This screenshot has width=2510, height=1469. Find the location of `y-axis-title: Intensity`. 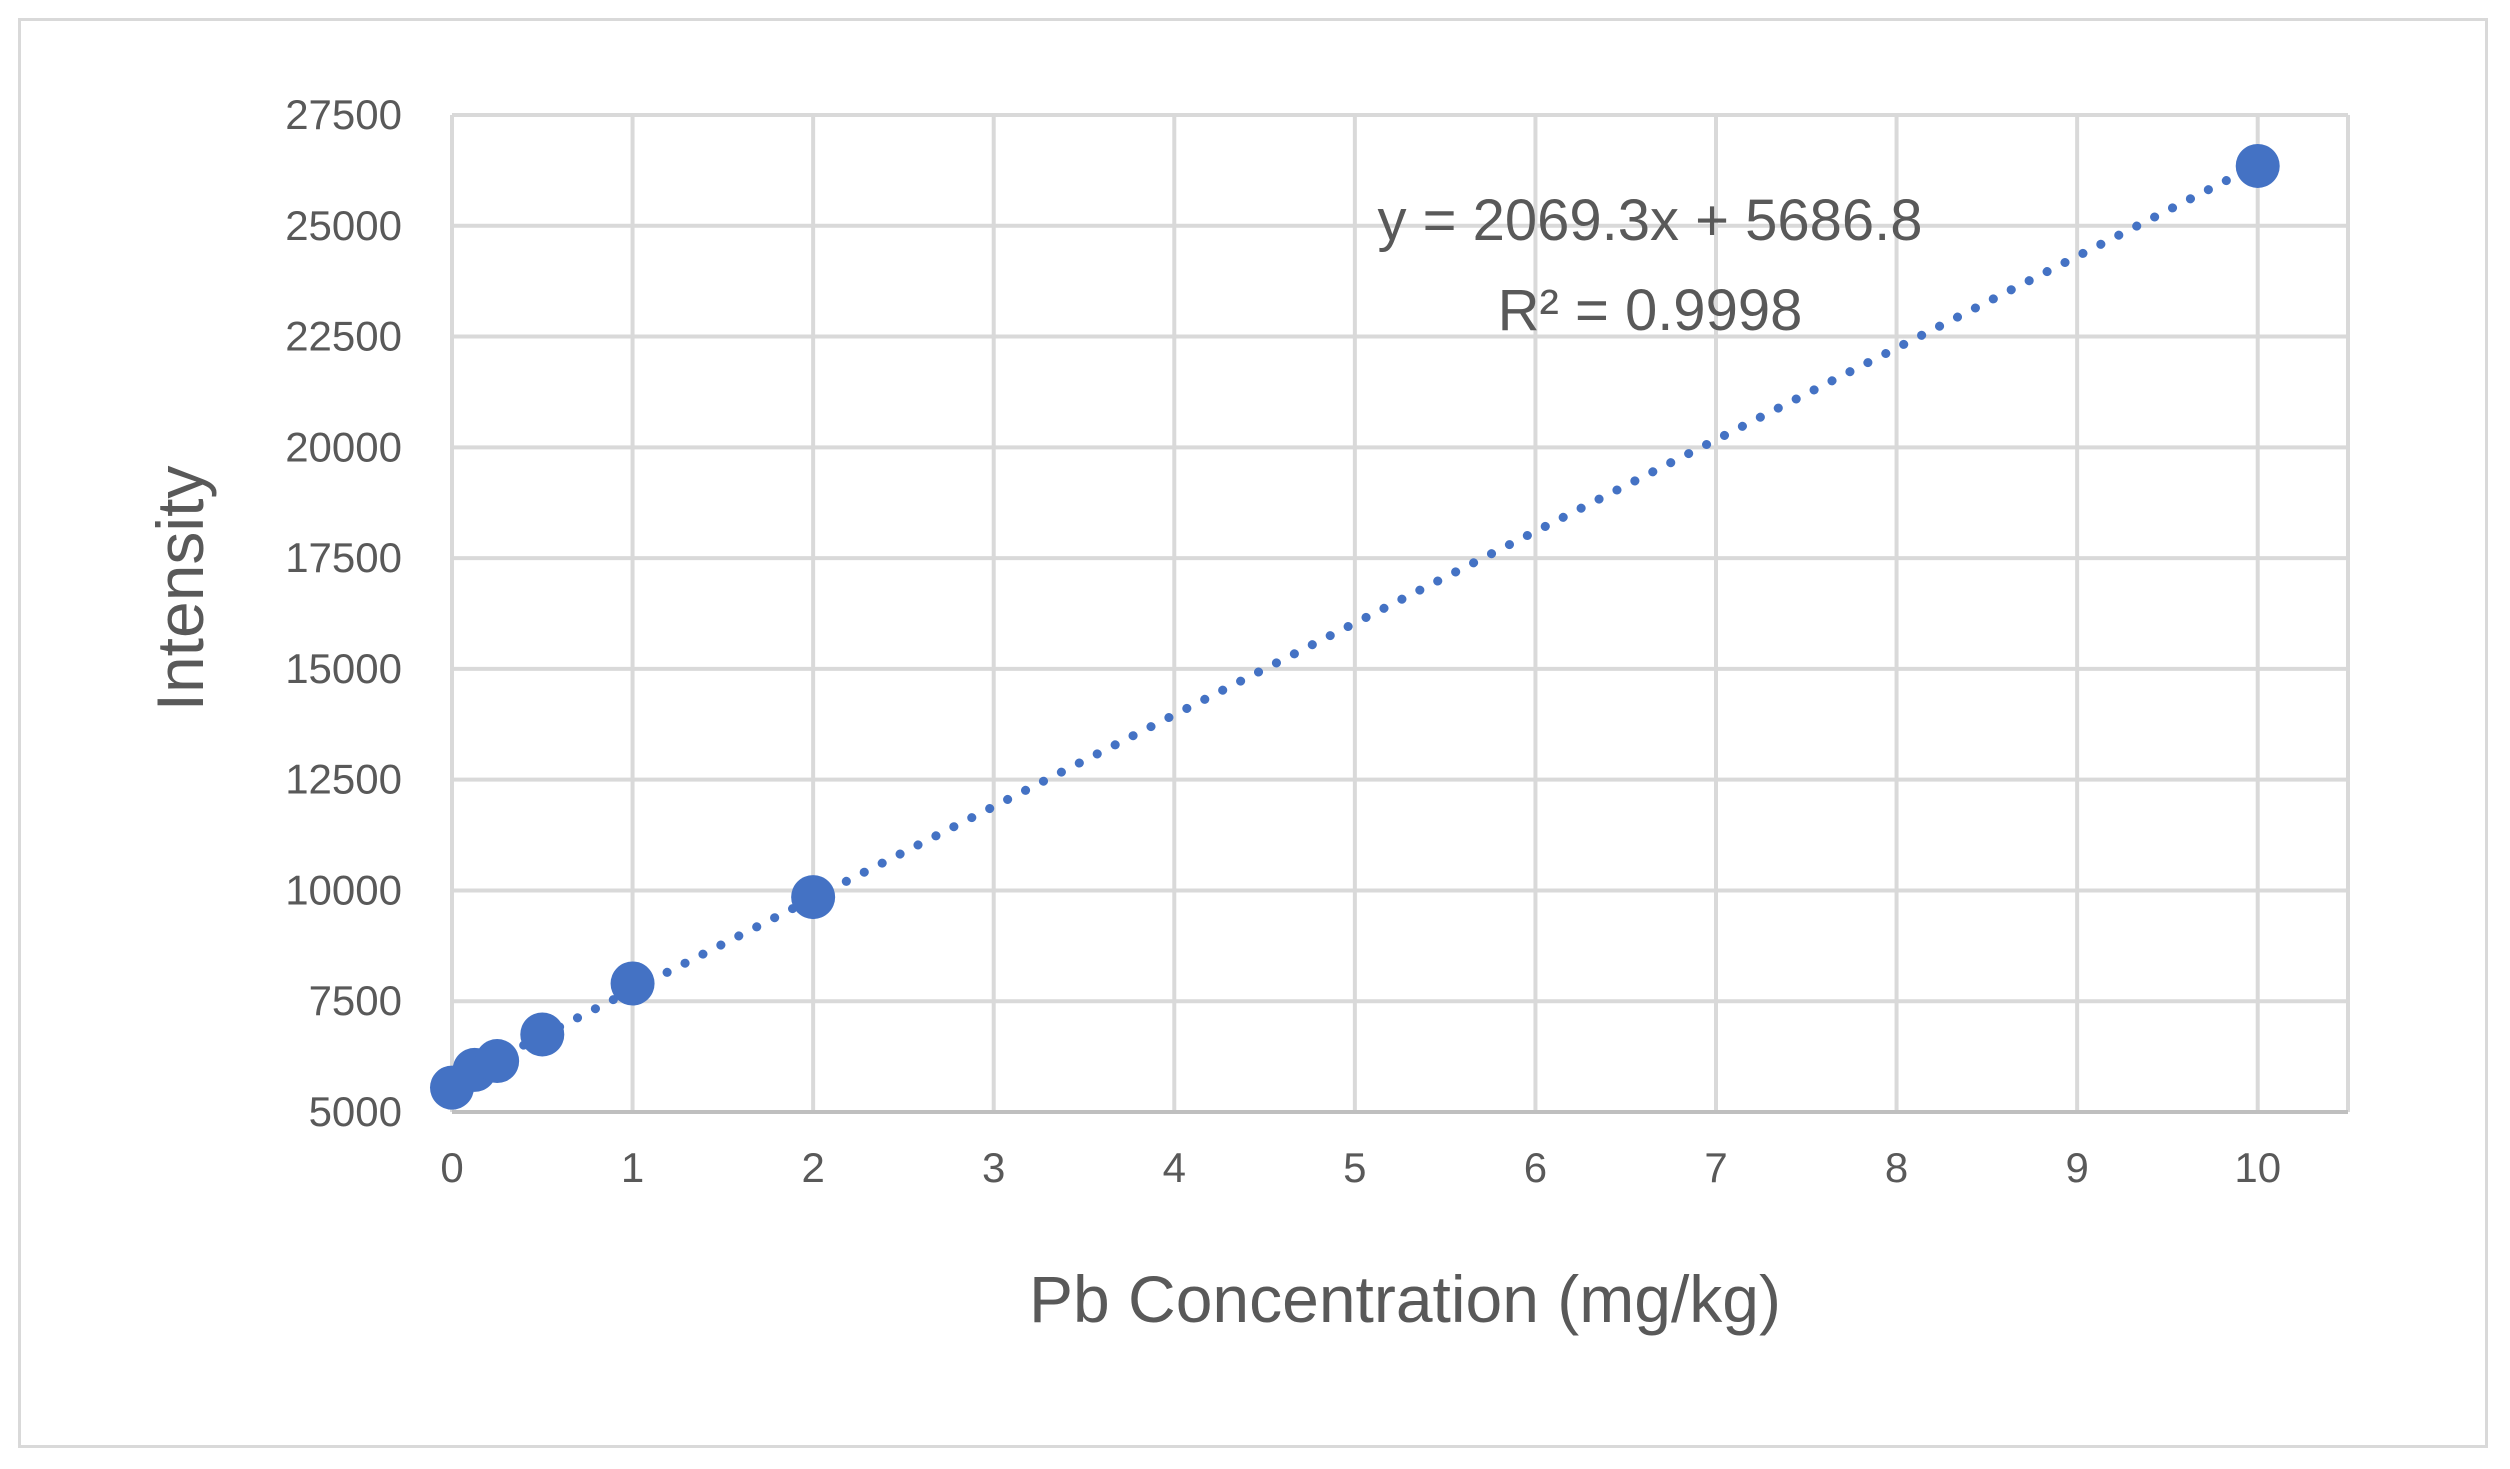

y-axis-title: Intensity is located at coordinates (180, 589).